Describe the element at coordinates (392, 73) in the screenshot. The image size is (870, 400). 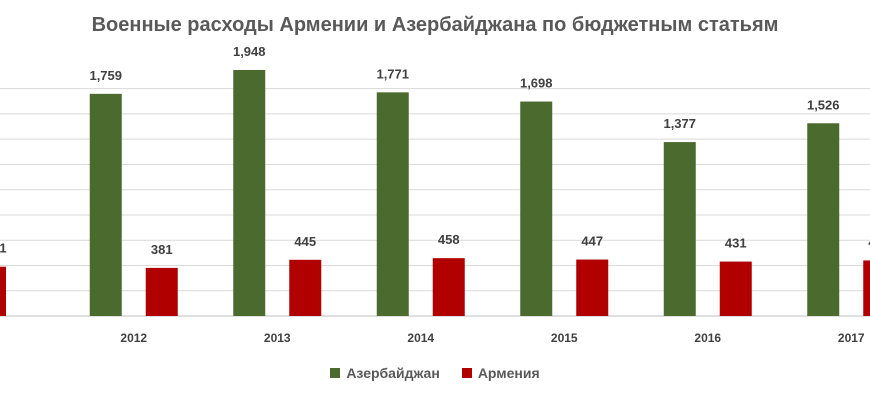
I see `data-label-azerbaijan-2014: 1,771` at that location.